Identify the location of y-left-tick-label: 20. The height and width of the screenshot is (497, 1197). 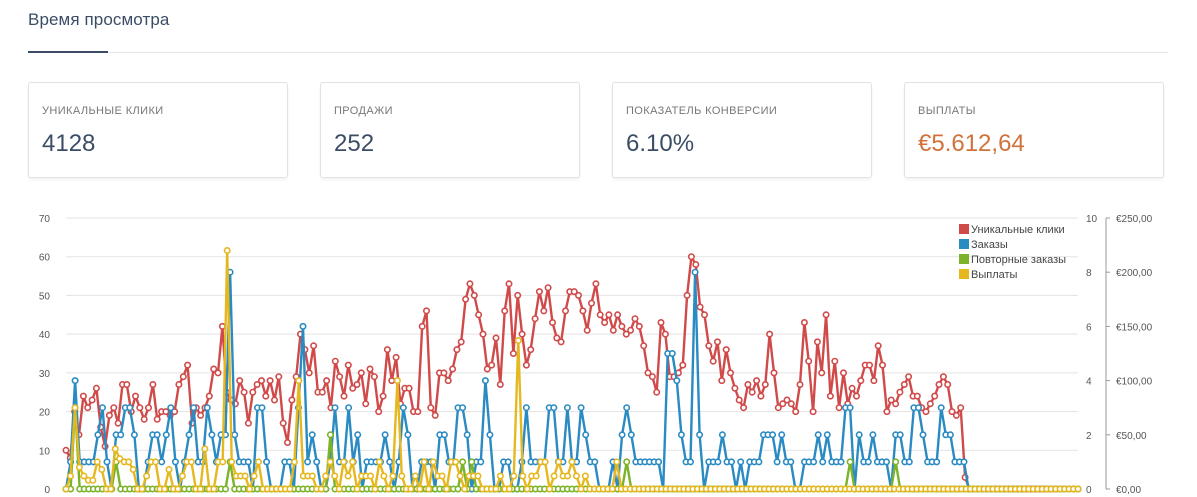
(45, 413).